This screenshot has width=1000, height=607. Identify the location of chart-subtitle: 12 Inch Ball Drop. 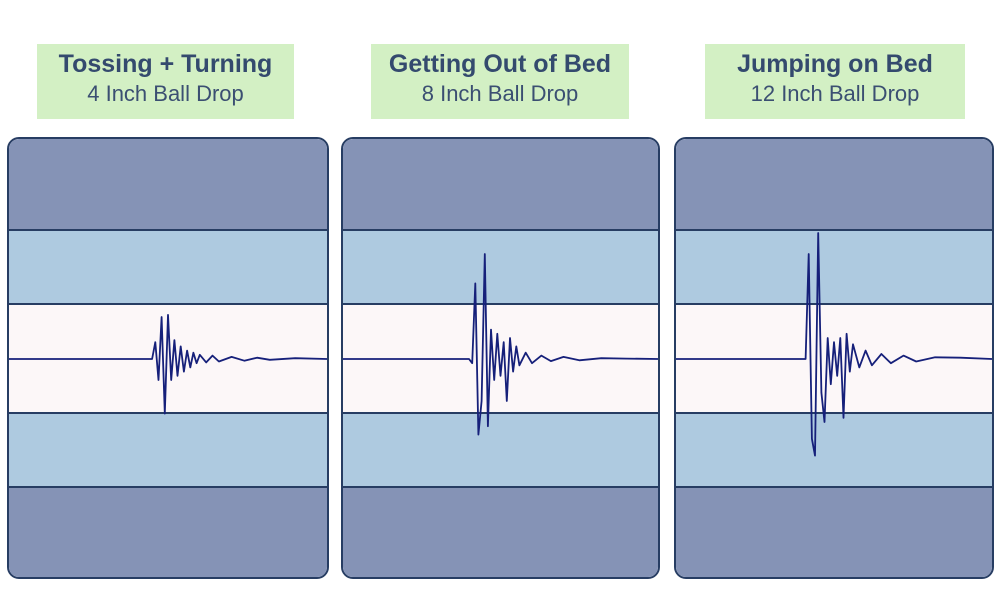
(835, 93).